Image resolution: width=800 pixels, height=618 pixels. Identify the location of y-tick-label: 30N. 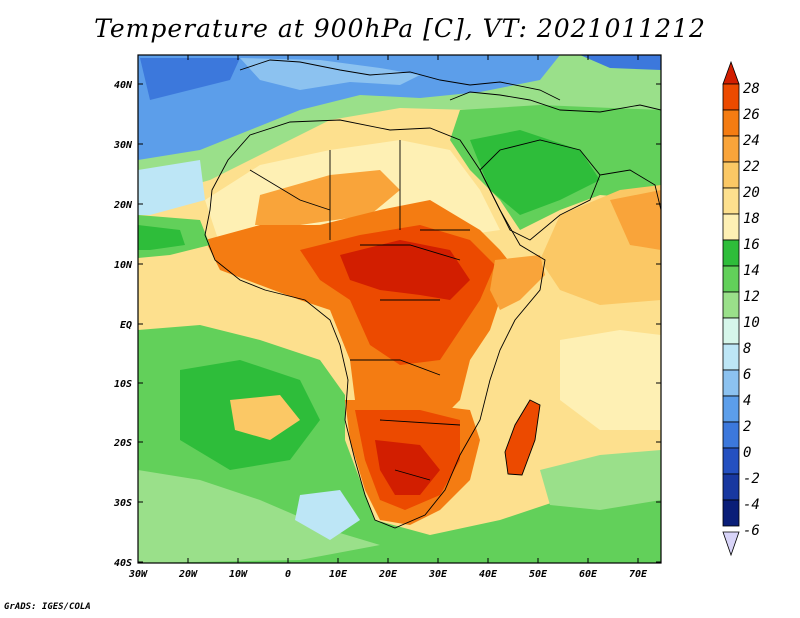
(123, 145).